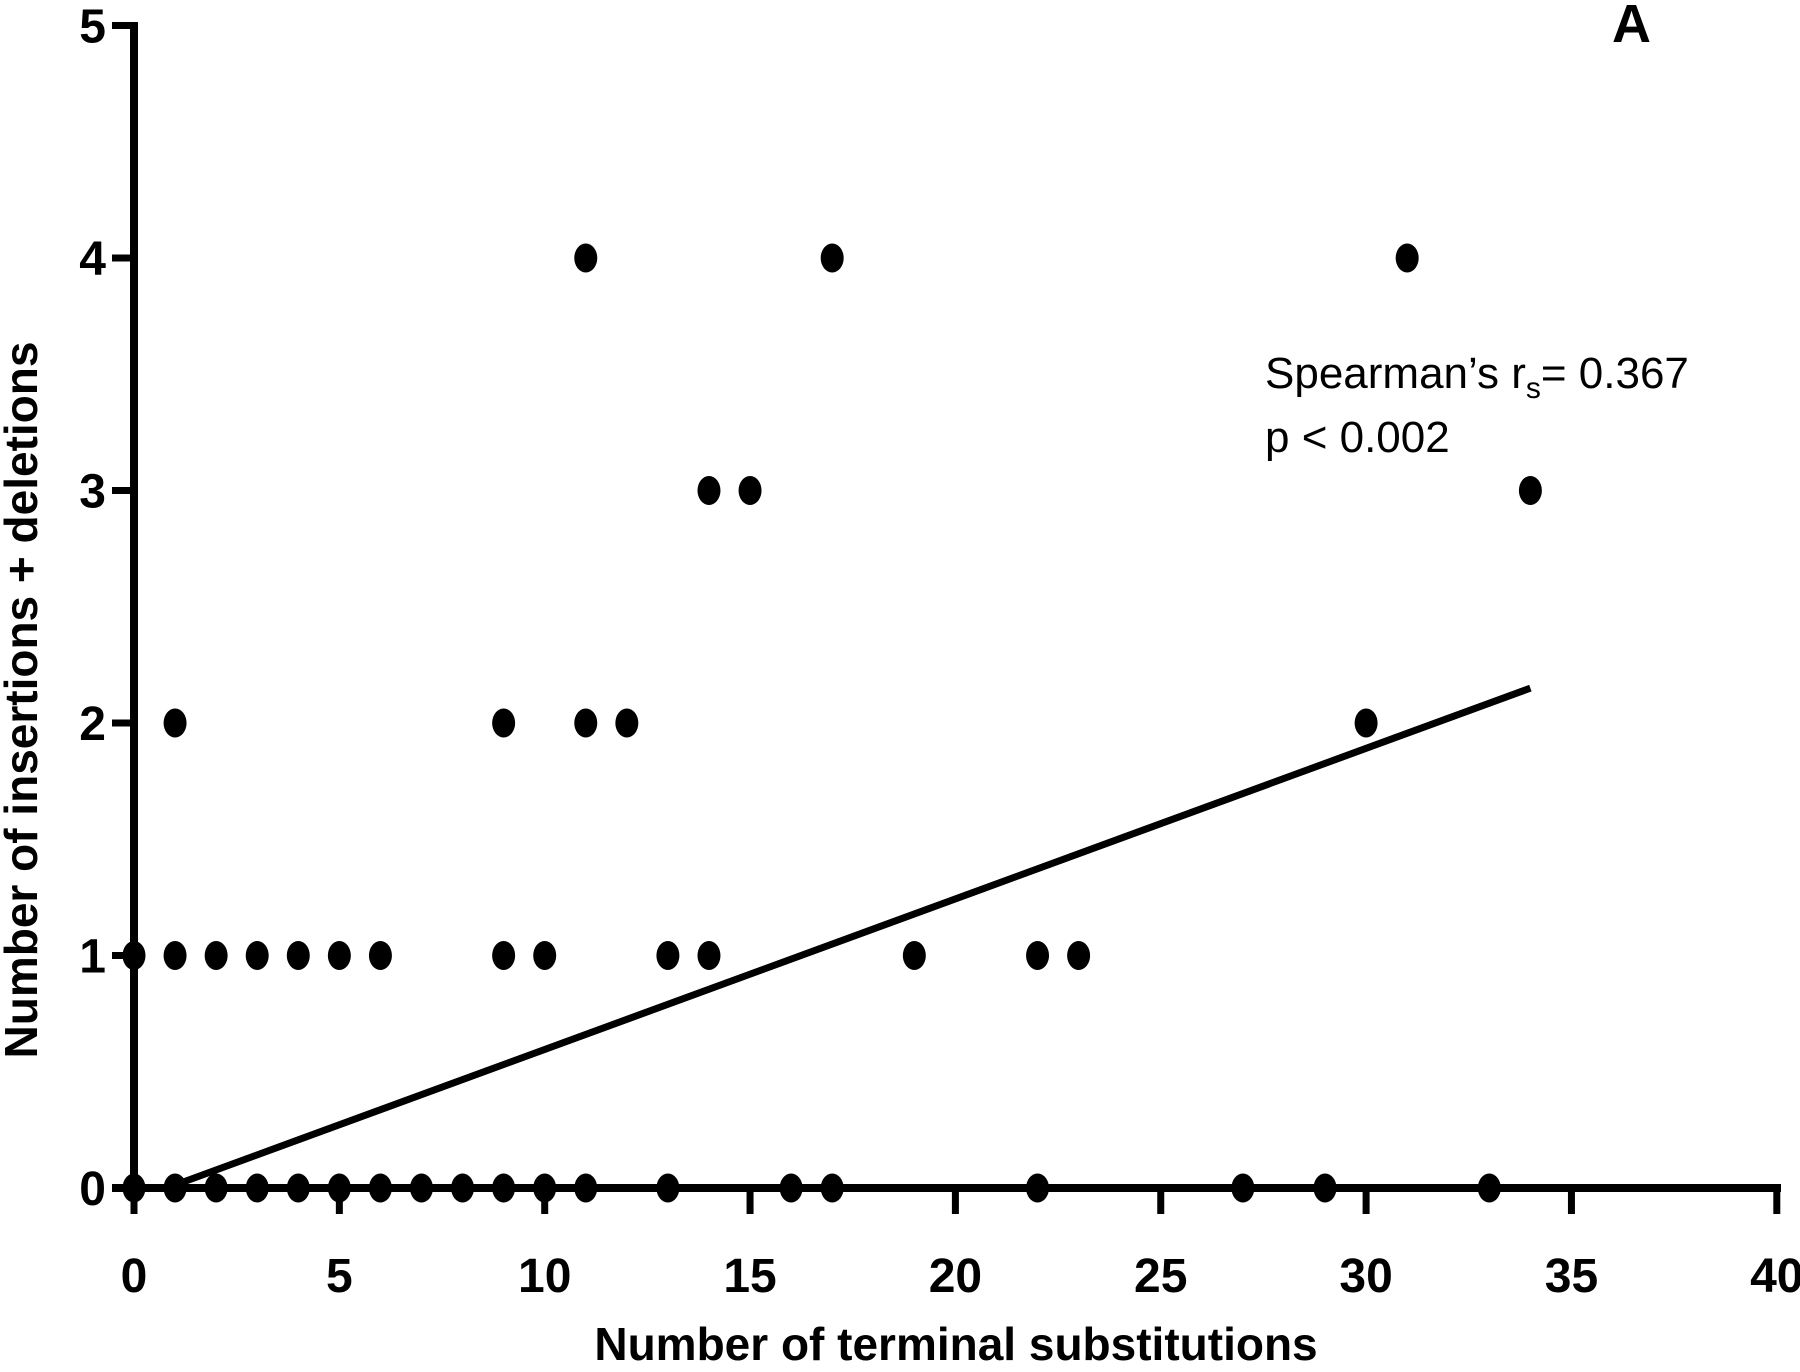 Image resolution: width=1800 pixels, height=1372 pixels. What do you see at coordinates (1395, 373) in the screenshot?
I see `spearman-prefix: Spearman’s r` at bounding box center [1395, 373].